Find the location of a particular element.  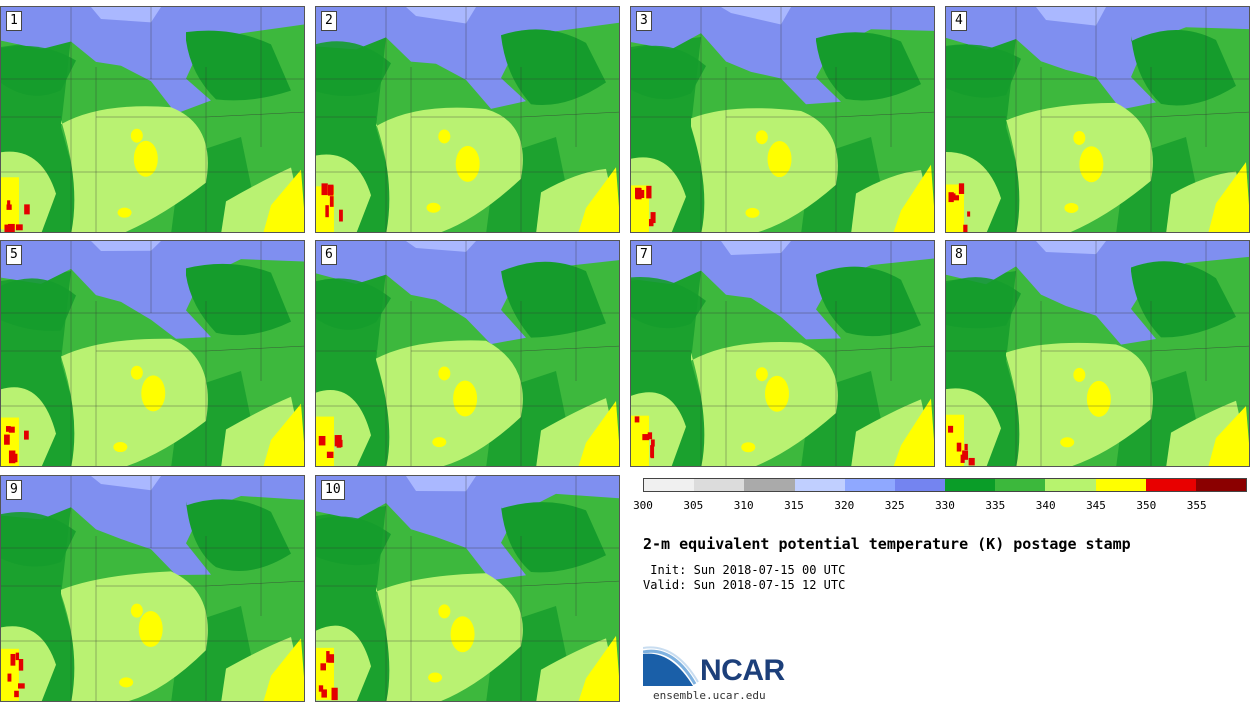

colorbar-tick-label: 300 is located at coordinates (643, 505).